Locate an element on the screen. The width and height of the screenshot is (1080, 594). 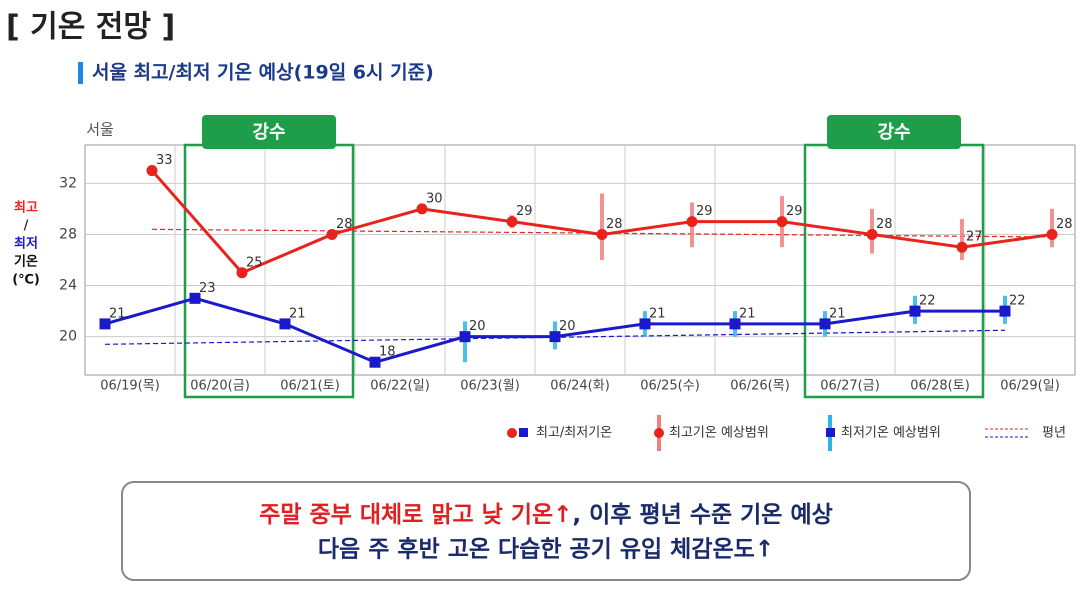
summary-box is located at coordinates (546, 531).